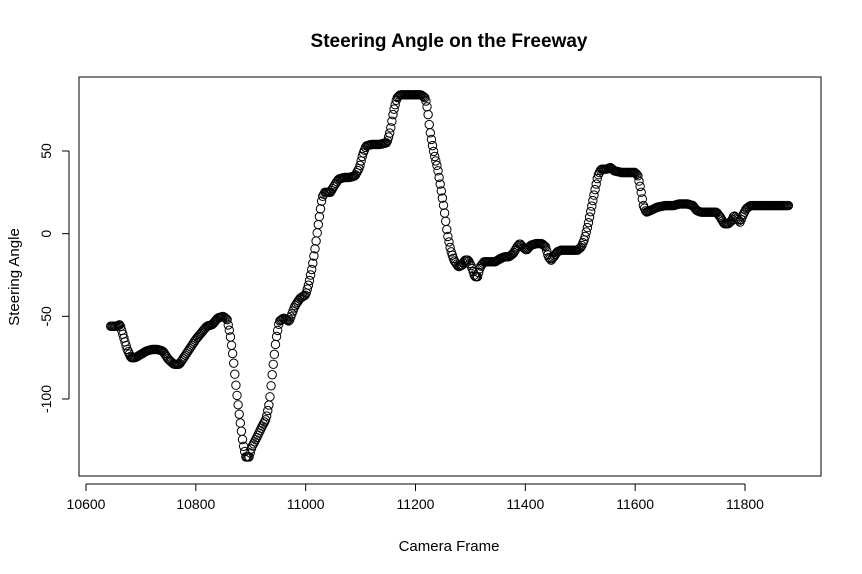 Image resolution: width=862 pixels, height=574 pixels. I want to click on x-tick-label: 11000, so click(306, 504).